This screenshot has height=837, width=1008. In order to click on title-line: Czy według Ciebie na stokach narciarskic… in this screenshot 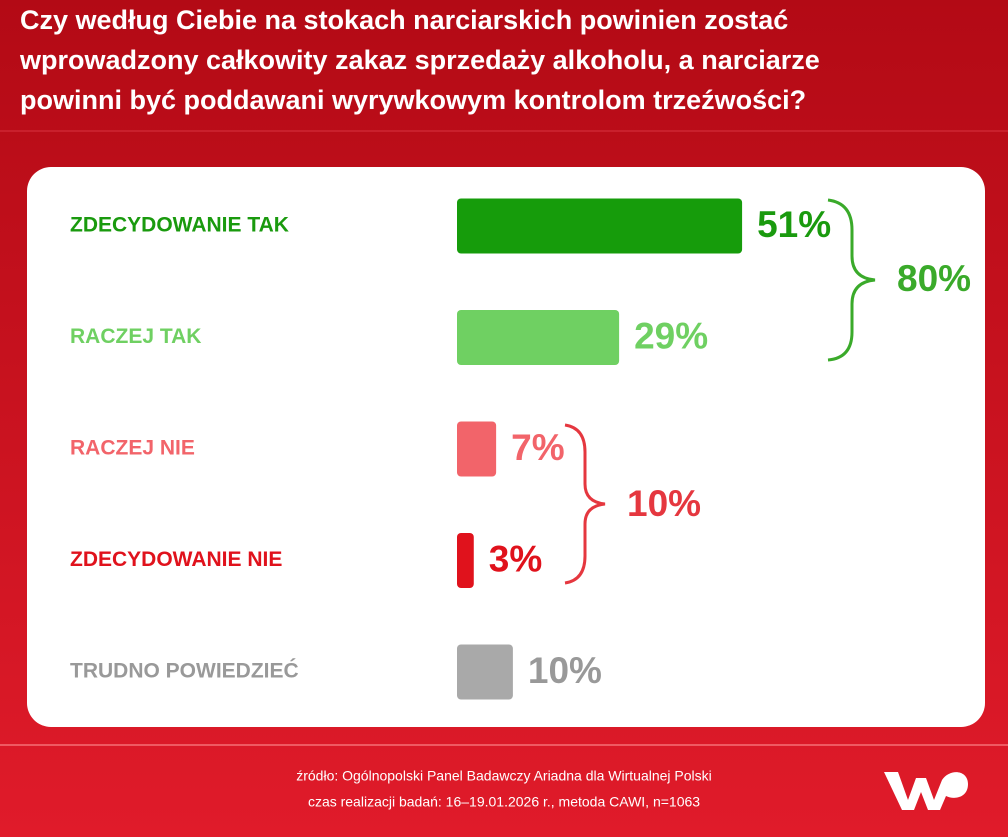, I will do `click(404, 20)`.